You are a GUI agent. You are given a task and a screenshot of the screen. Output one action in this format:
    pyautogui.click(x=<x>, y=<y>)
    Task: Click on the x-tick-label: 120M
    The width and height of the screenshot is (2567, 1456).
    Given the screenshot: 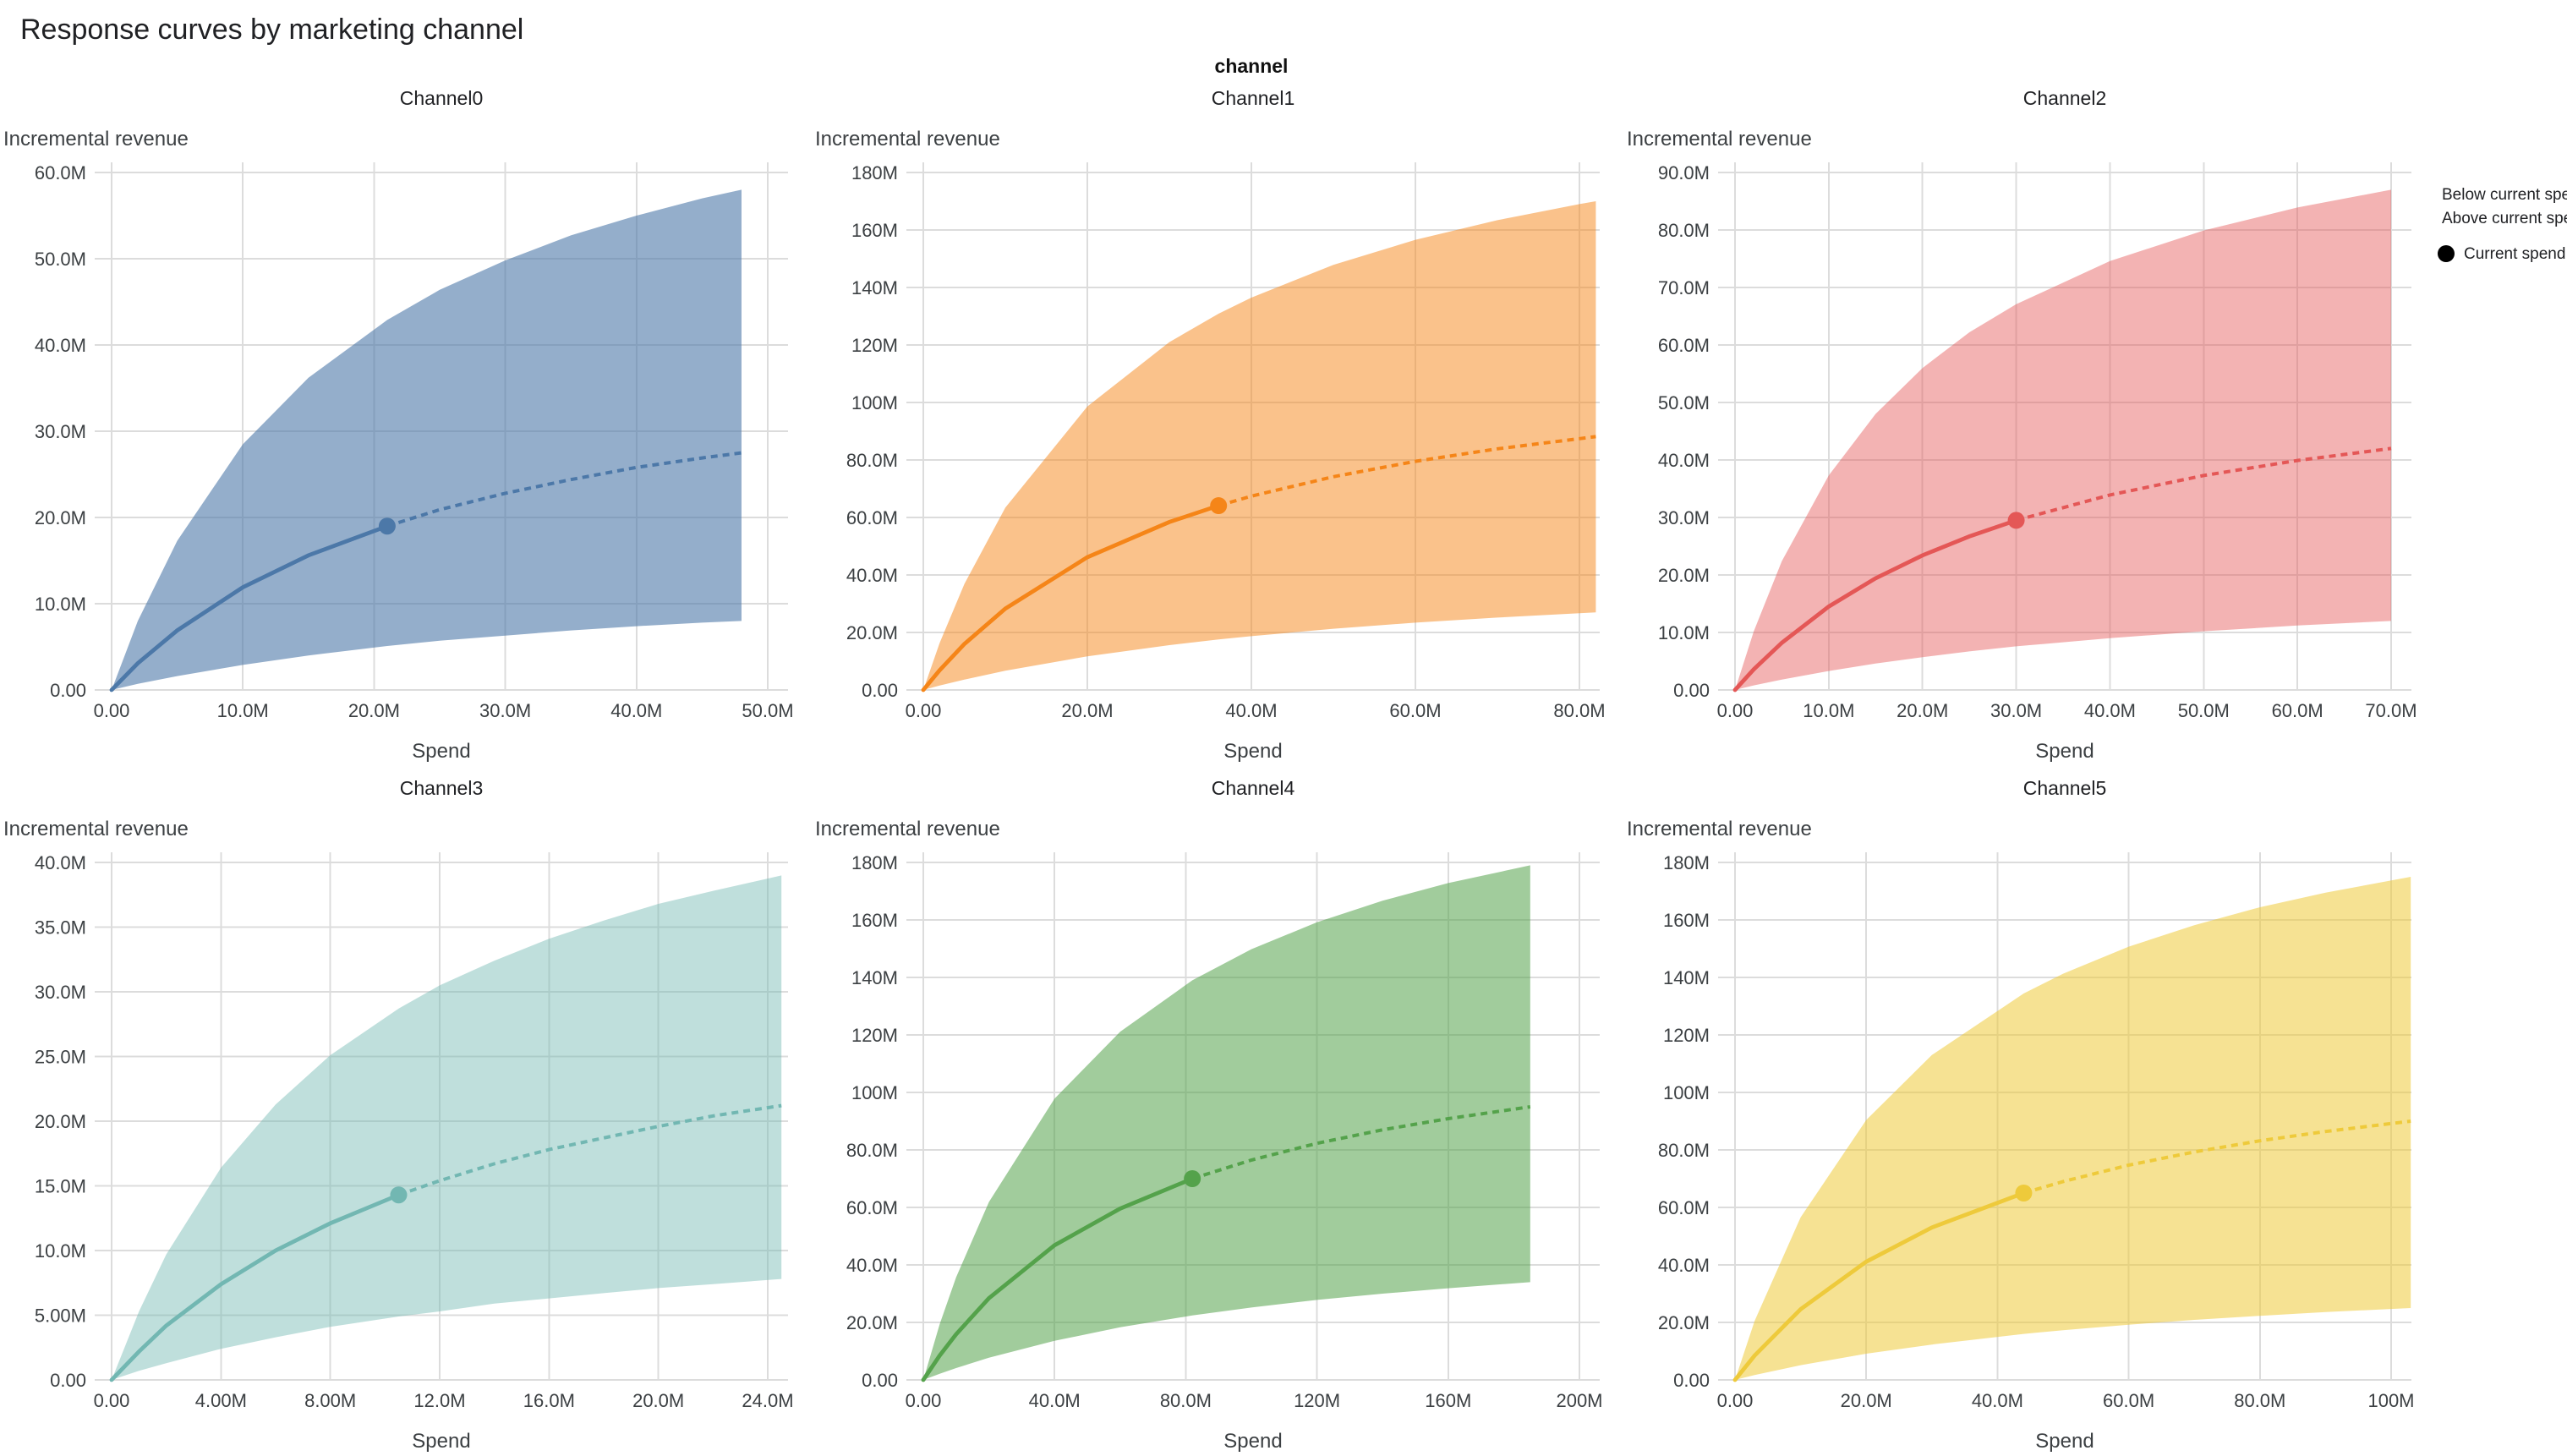 What is the action you would take?
    pyautogui.click(x=1317, y=1400)
    